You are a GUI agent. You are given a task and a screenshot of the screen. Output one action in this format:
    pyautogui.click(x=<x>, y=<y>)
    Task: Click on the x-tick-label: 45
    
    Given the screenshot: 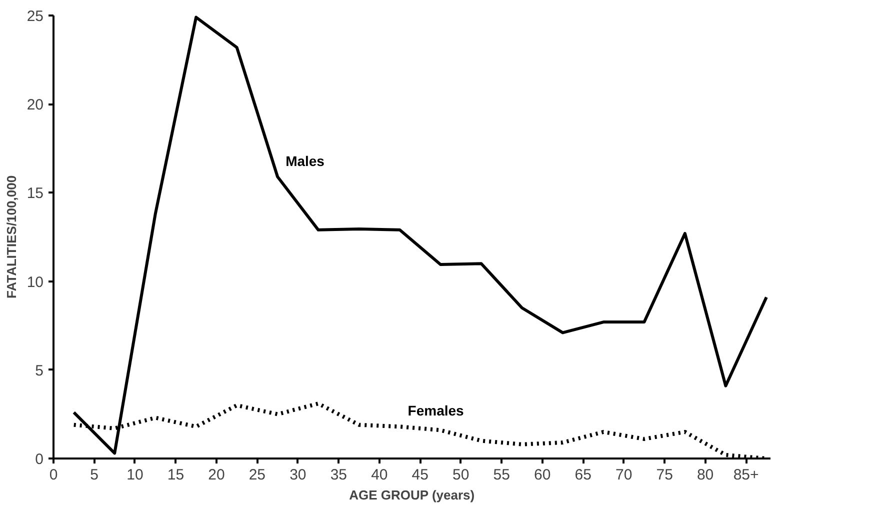 What is the action you would take?
    pyautogui.click(x=420, y=475)
    